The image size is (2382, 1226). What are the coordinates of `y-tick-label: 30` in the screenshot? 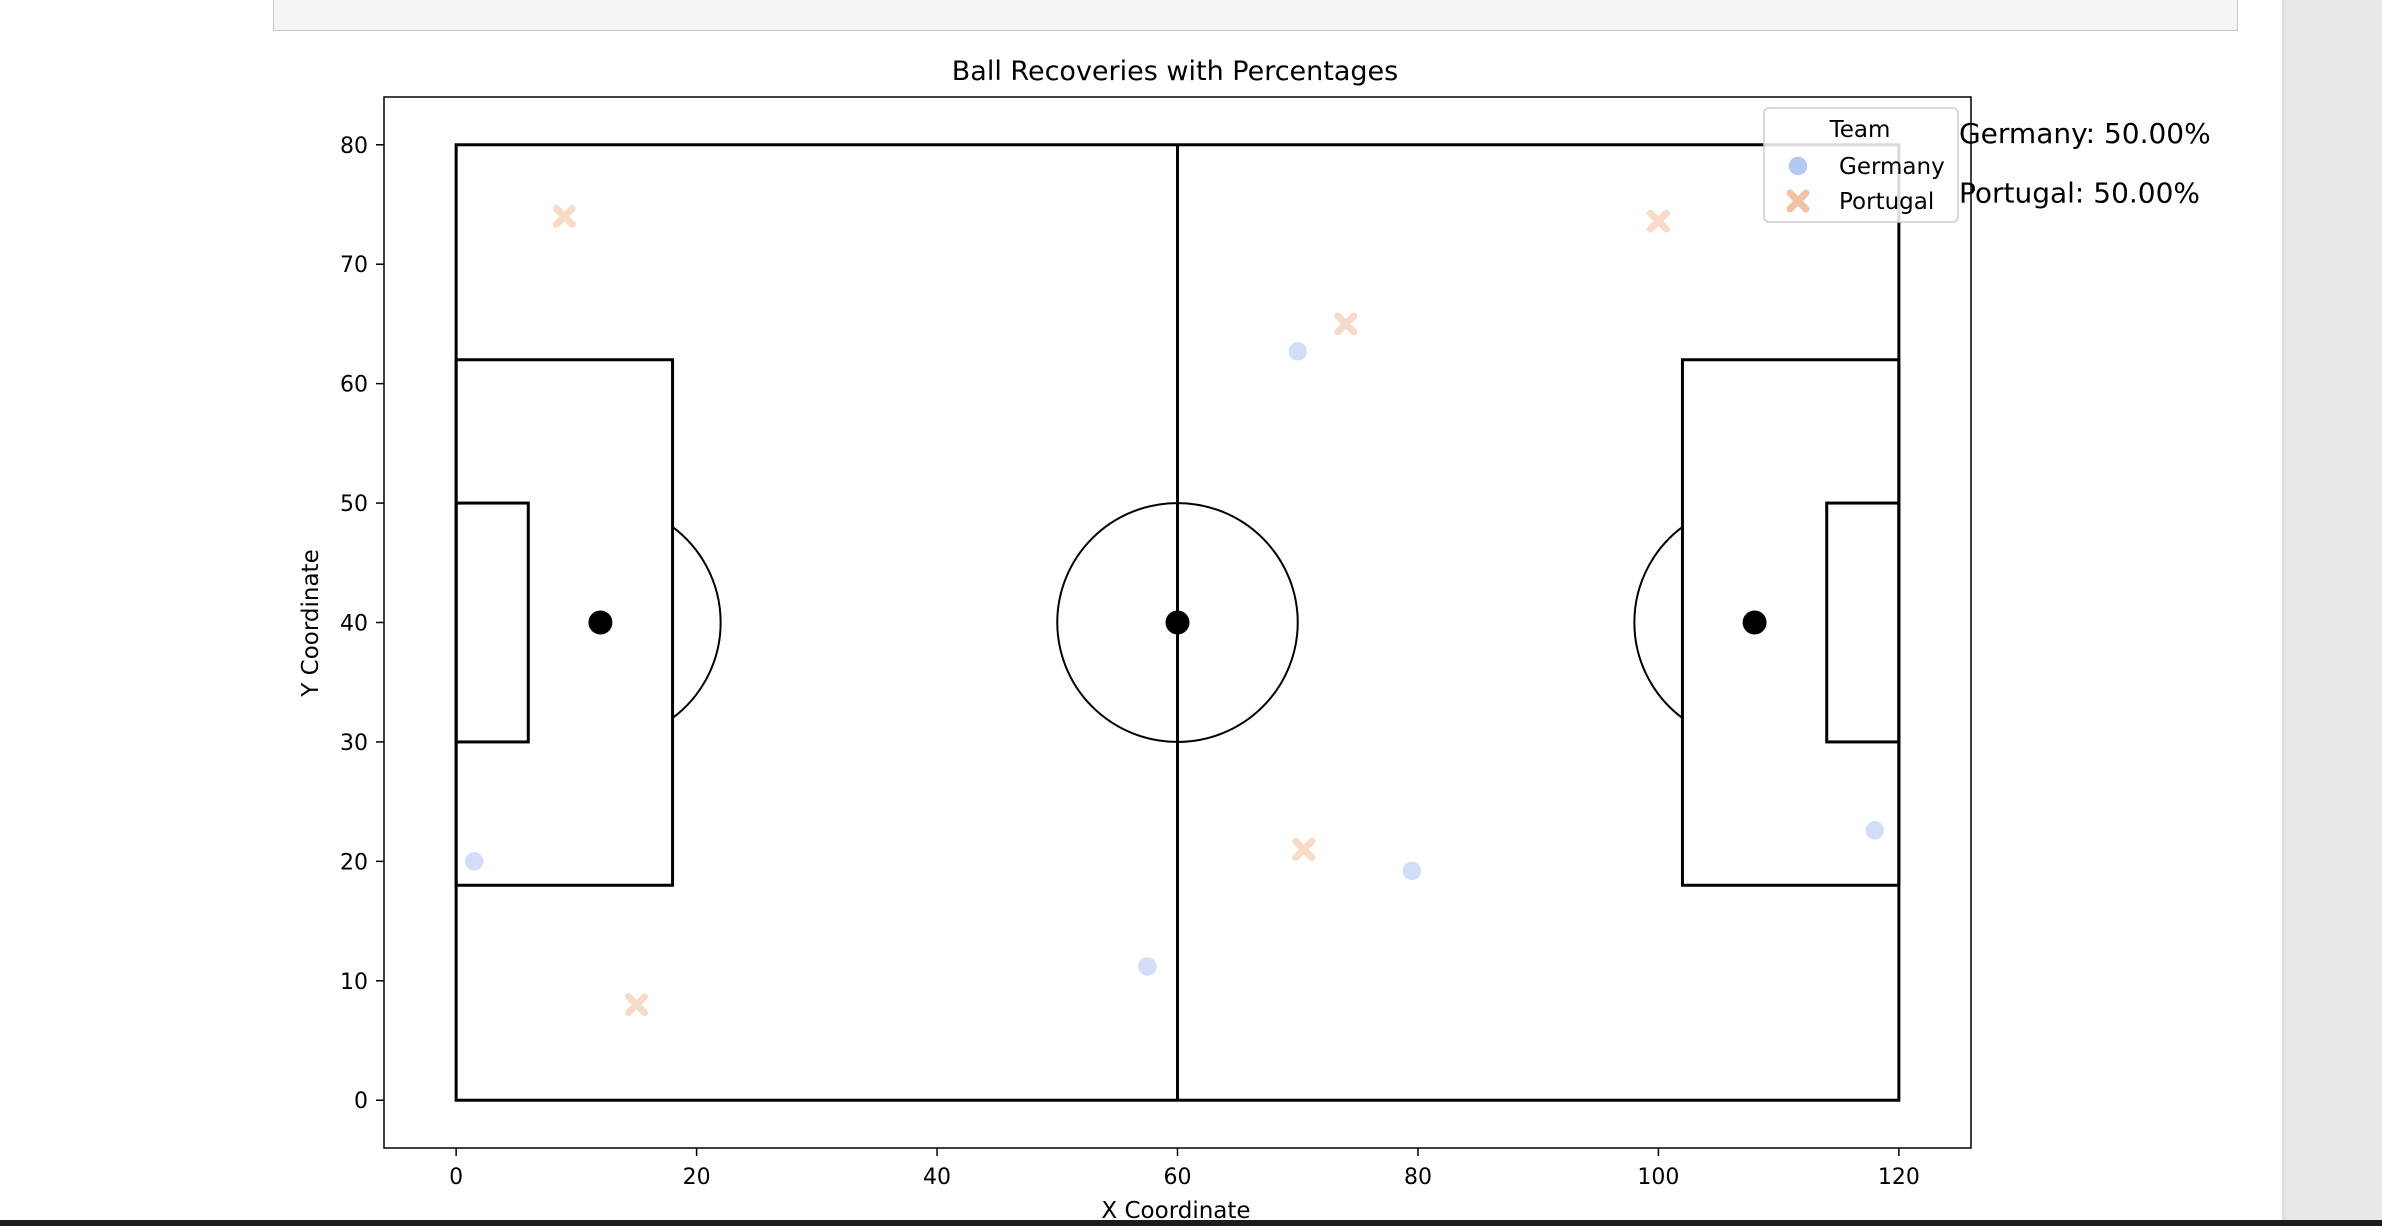 It's located at (354, 743).